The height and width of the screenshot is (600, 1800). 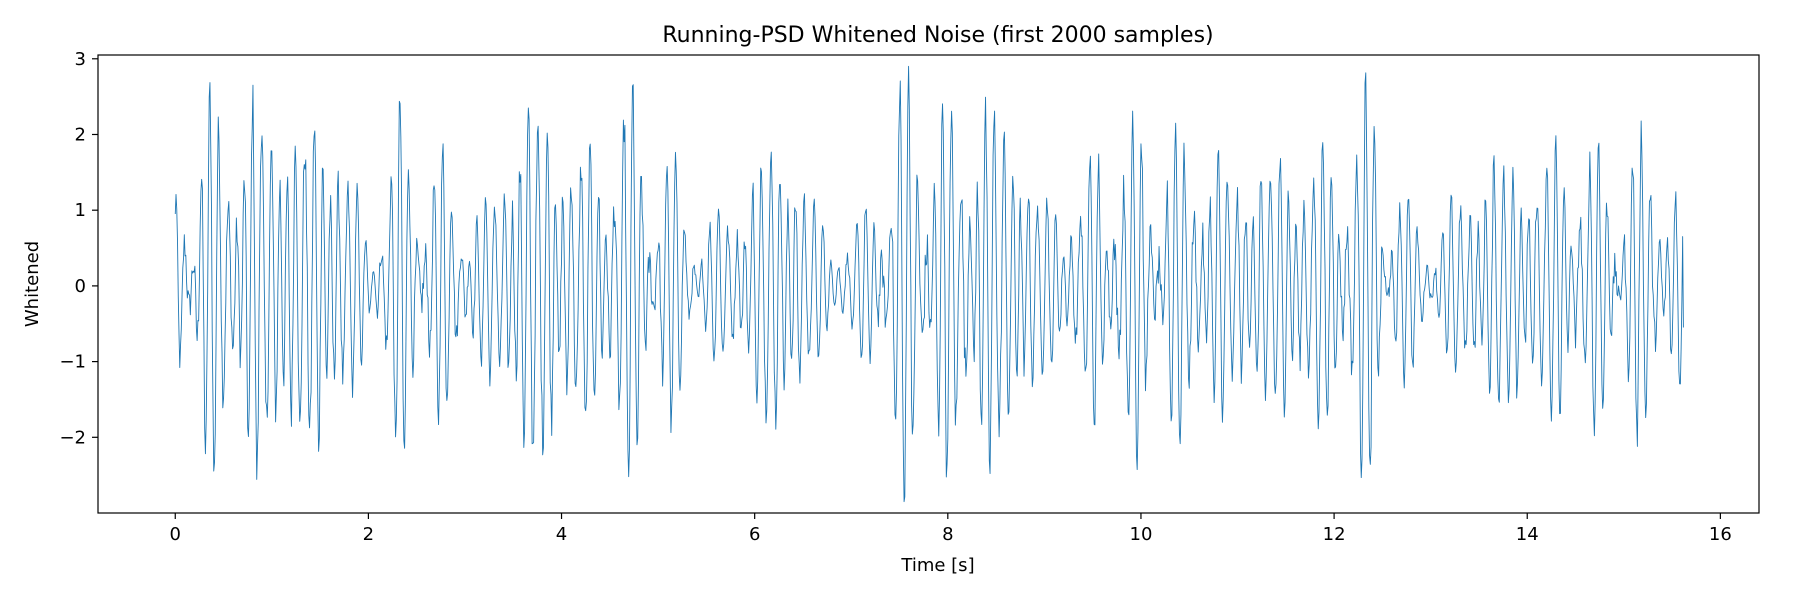 What do you see at coordinates (947, 534) in the screenshot?
I see `x-tick-label: 8` at bounding box center [947, 534].